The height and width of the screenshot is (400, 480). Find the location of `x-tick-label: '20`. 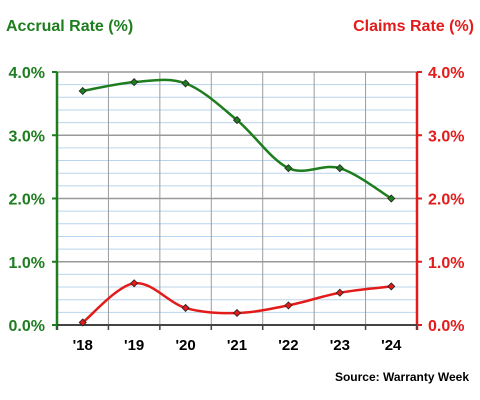

x-tick-label: '20 is located at coordinates (185, 345).